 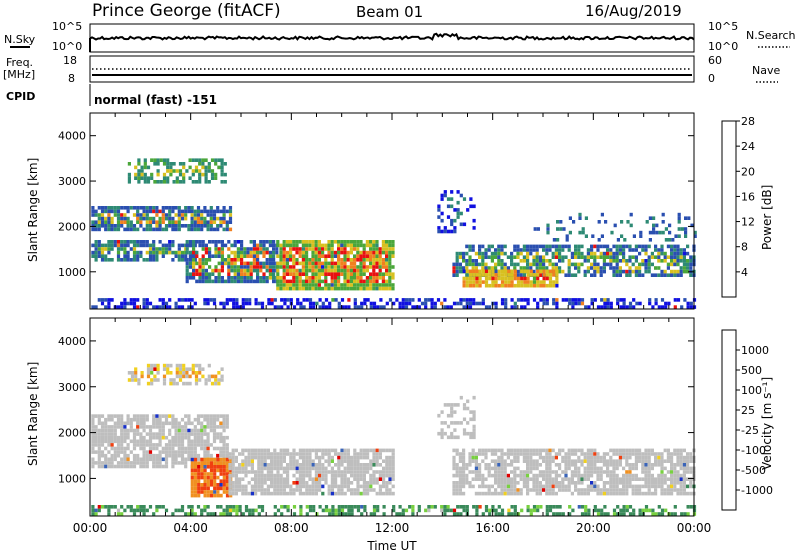 I want to click on colorbar-tick-label: 28, so click(x=748, y=121).